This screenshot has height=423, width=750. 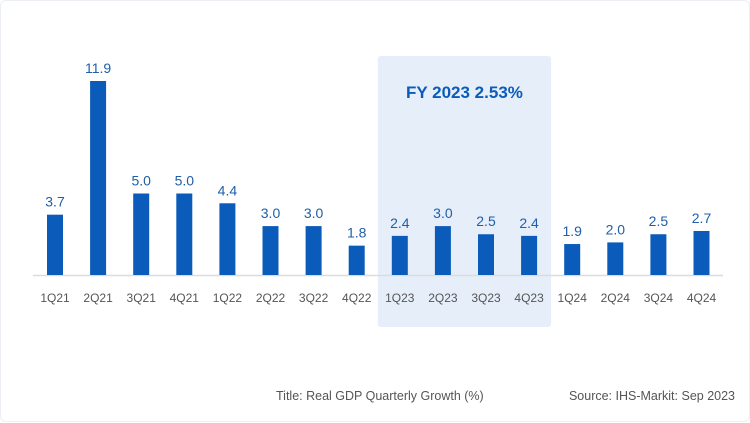 What do you see at coordinates (380, 396) in the screenshot?
I see `chart-title: Title: Real GDP Quarterly Growth (%)` at bounding box center [380, 396].